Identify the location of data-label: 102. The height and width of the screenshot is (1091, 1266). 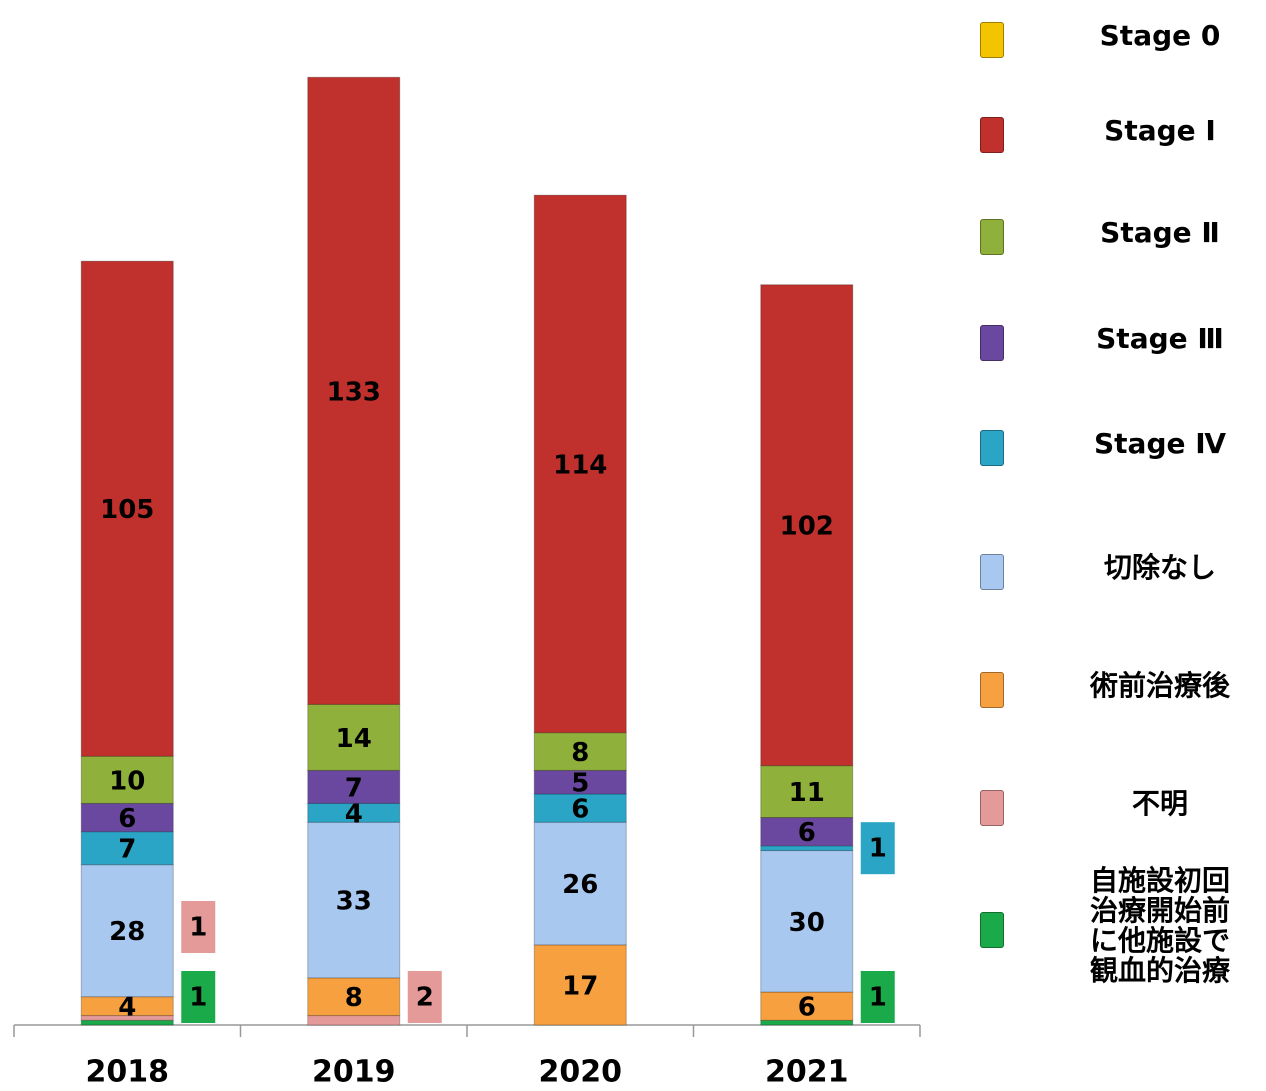
(807, 527).